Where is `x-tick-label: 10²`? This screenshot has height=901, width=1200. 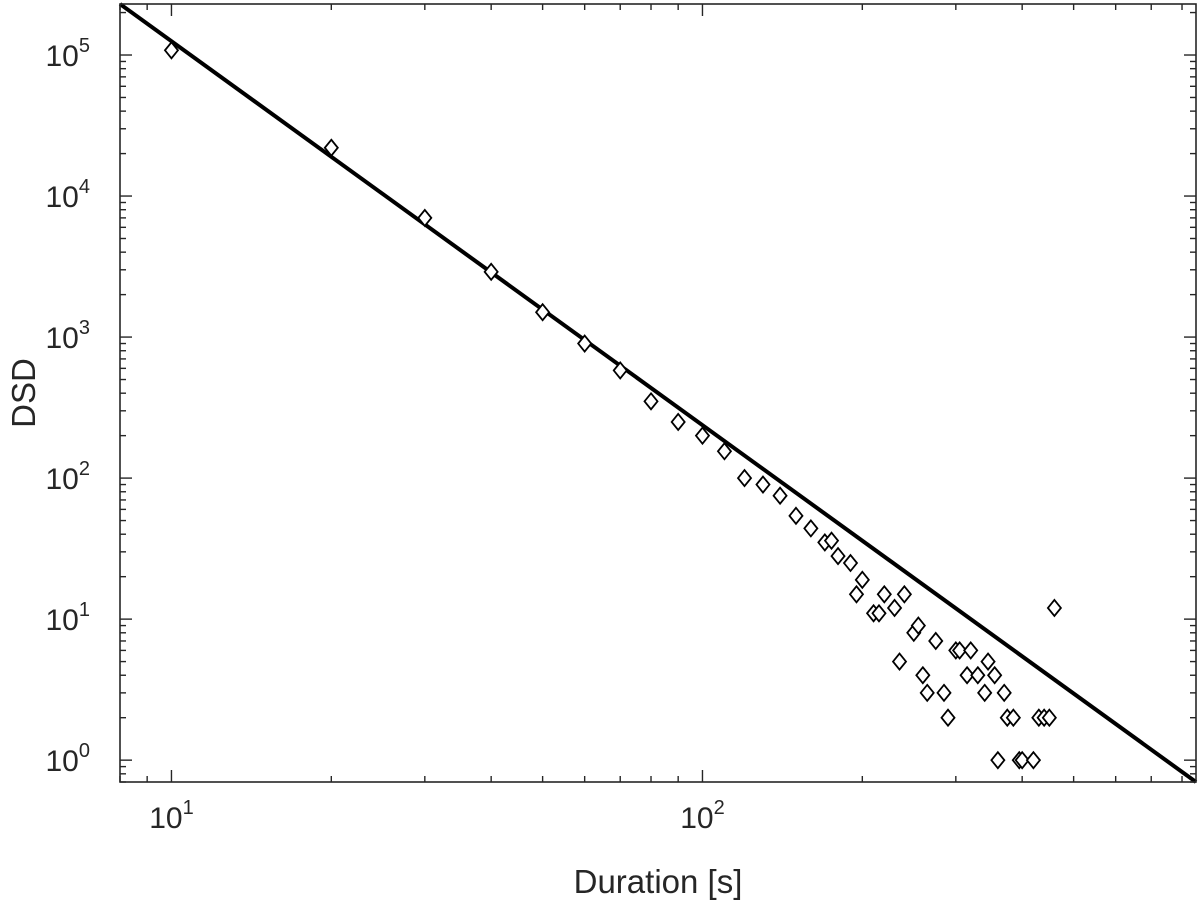
x-tick-label: 10² is located at coordinates (702, 816).